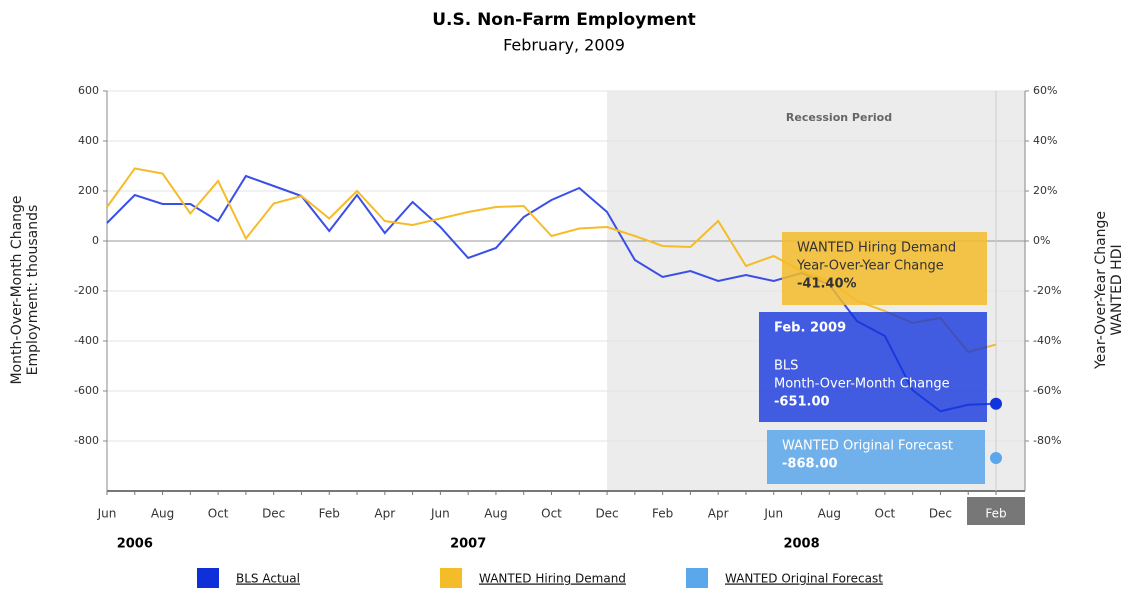 The width and height of the screenshot is (1129, 591). I want to click on tooltip-value: -651.00, so click(802, 402).